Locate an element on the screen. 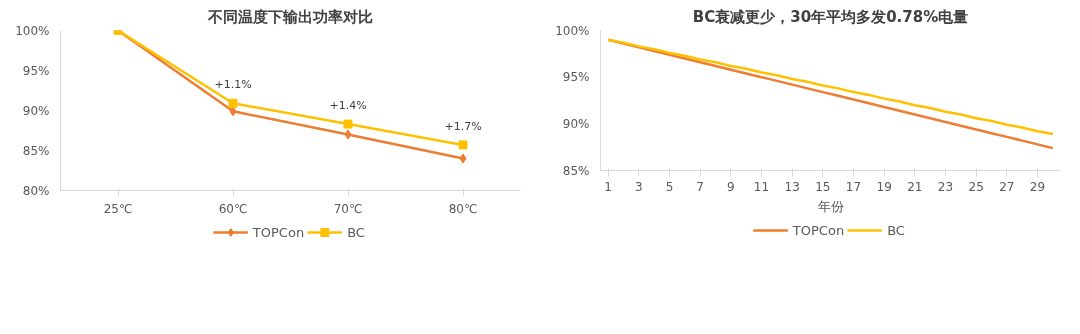 The image size is (1080, 334). y-tick-label: 80% is located at coordinates (36, 190).